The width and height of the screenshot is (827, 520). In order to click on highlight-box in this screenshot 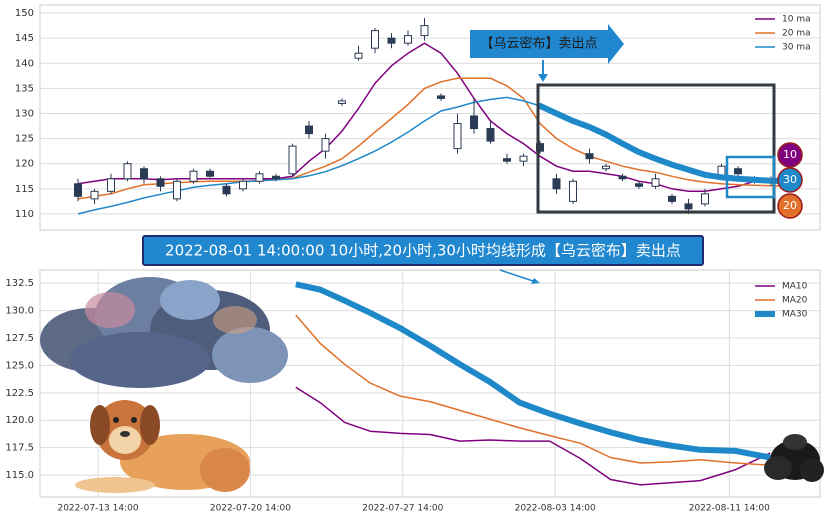, I will do `click(656, 148)`.